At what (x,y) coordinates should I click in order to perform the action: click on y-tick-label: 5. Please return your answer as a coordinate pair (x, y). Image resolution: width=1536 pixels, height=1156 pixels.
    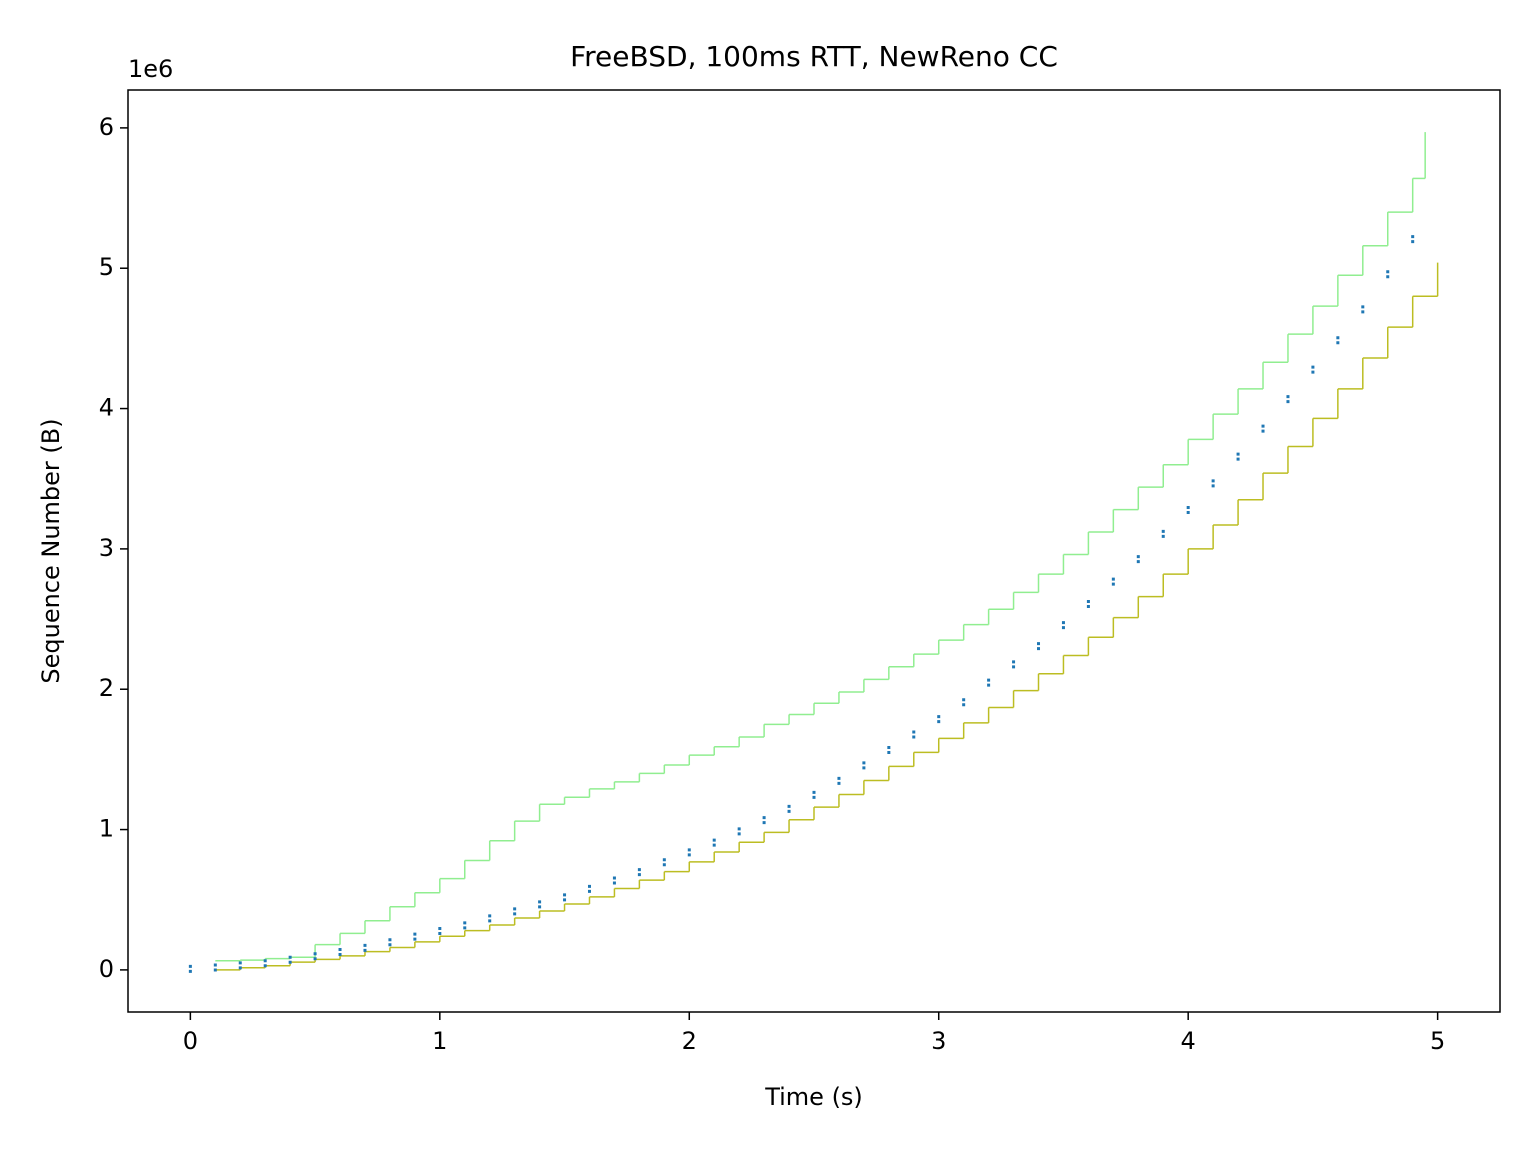
    Looking at the image, I should click on (106, 267).